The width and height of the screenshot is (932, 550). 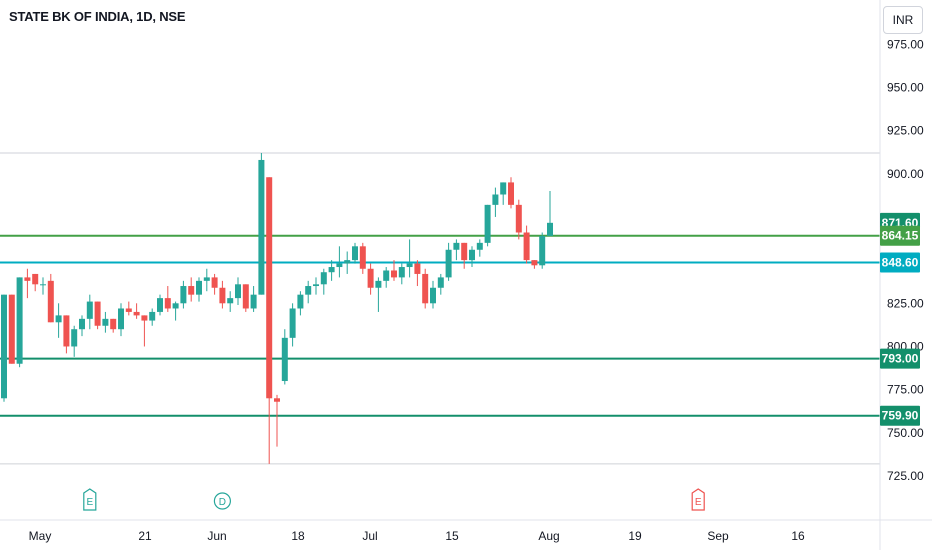 I want to click on price-tag-848-60: 848.60, so click(x=900, y=262).